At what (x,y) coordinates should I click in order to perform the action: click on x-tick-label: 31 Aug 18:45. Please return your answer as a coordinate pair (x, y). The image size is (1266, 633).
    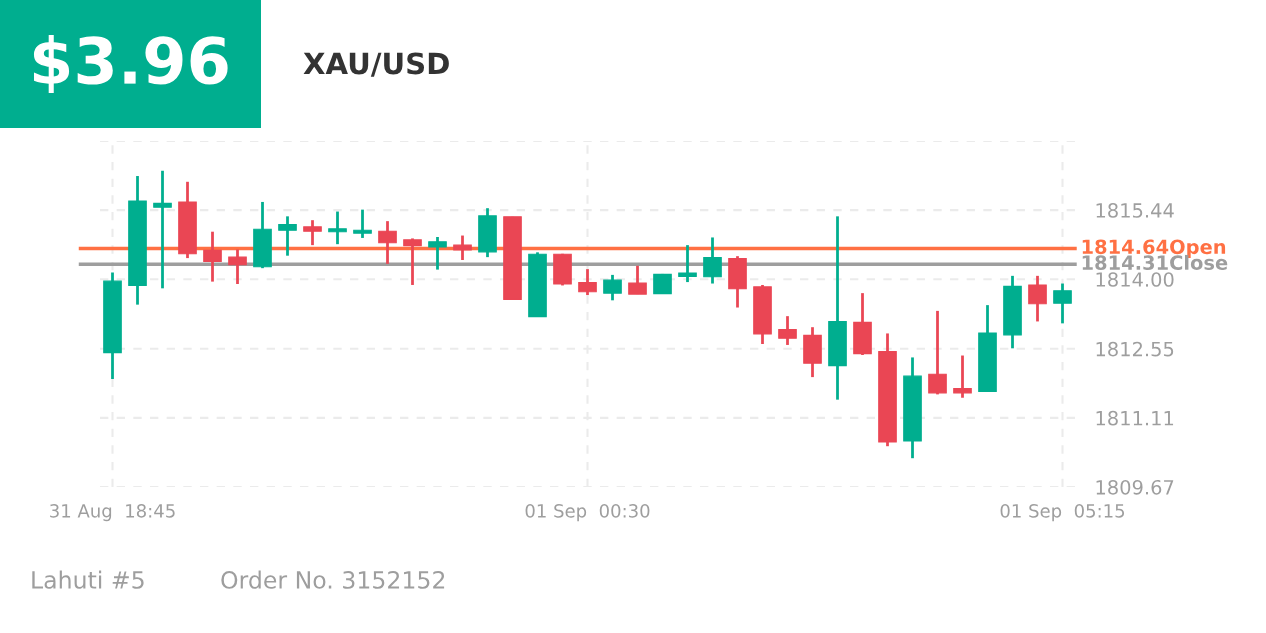
    Looking at the image, I should click on (112, 512).